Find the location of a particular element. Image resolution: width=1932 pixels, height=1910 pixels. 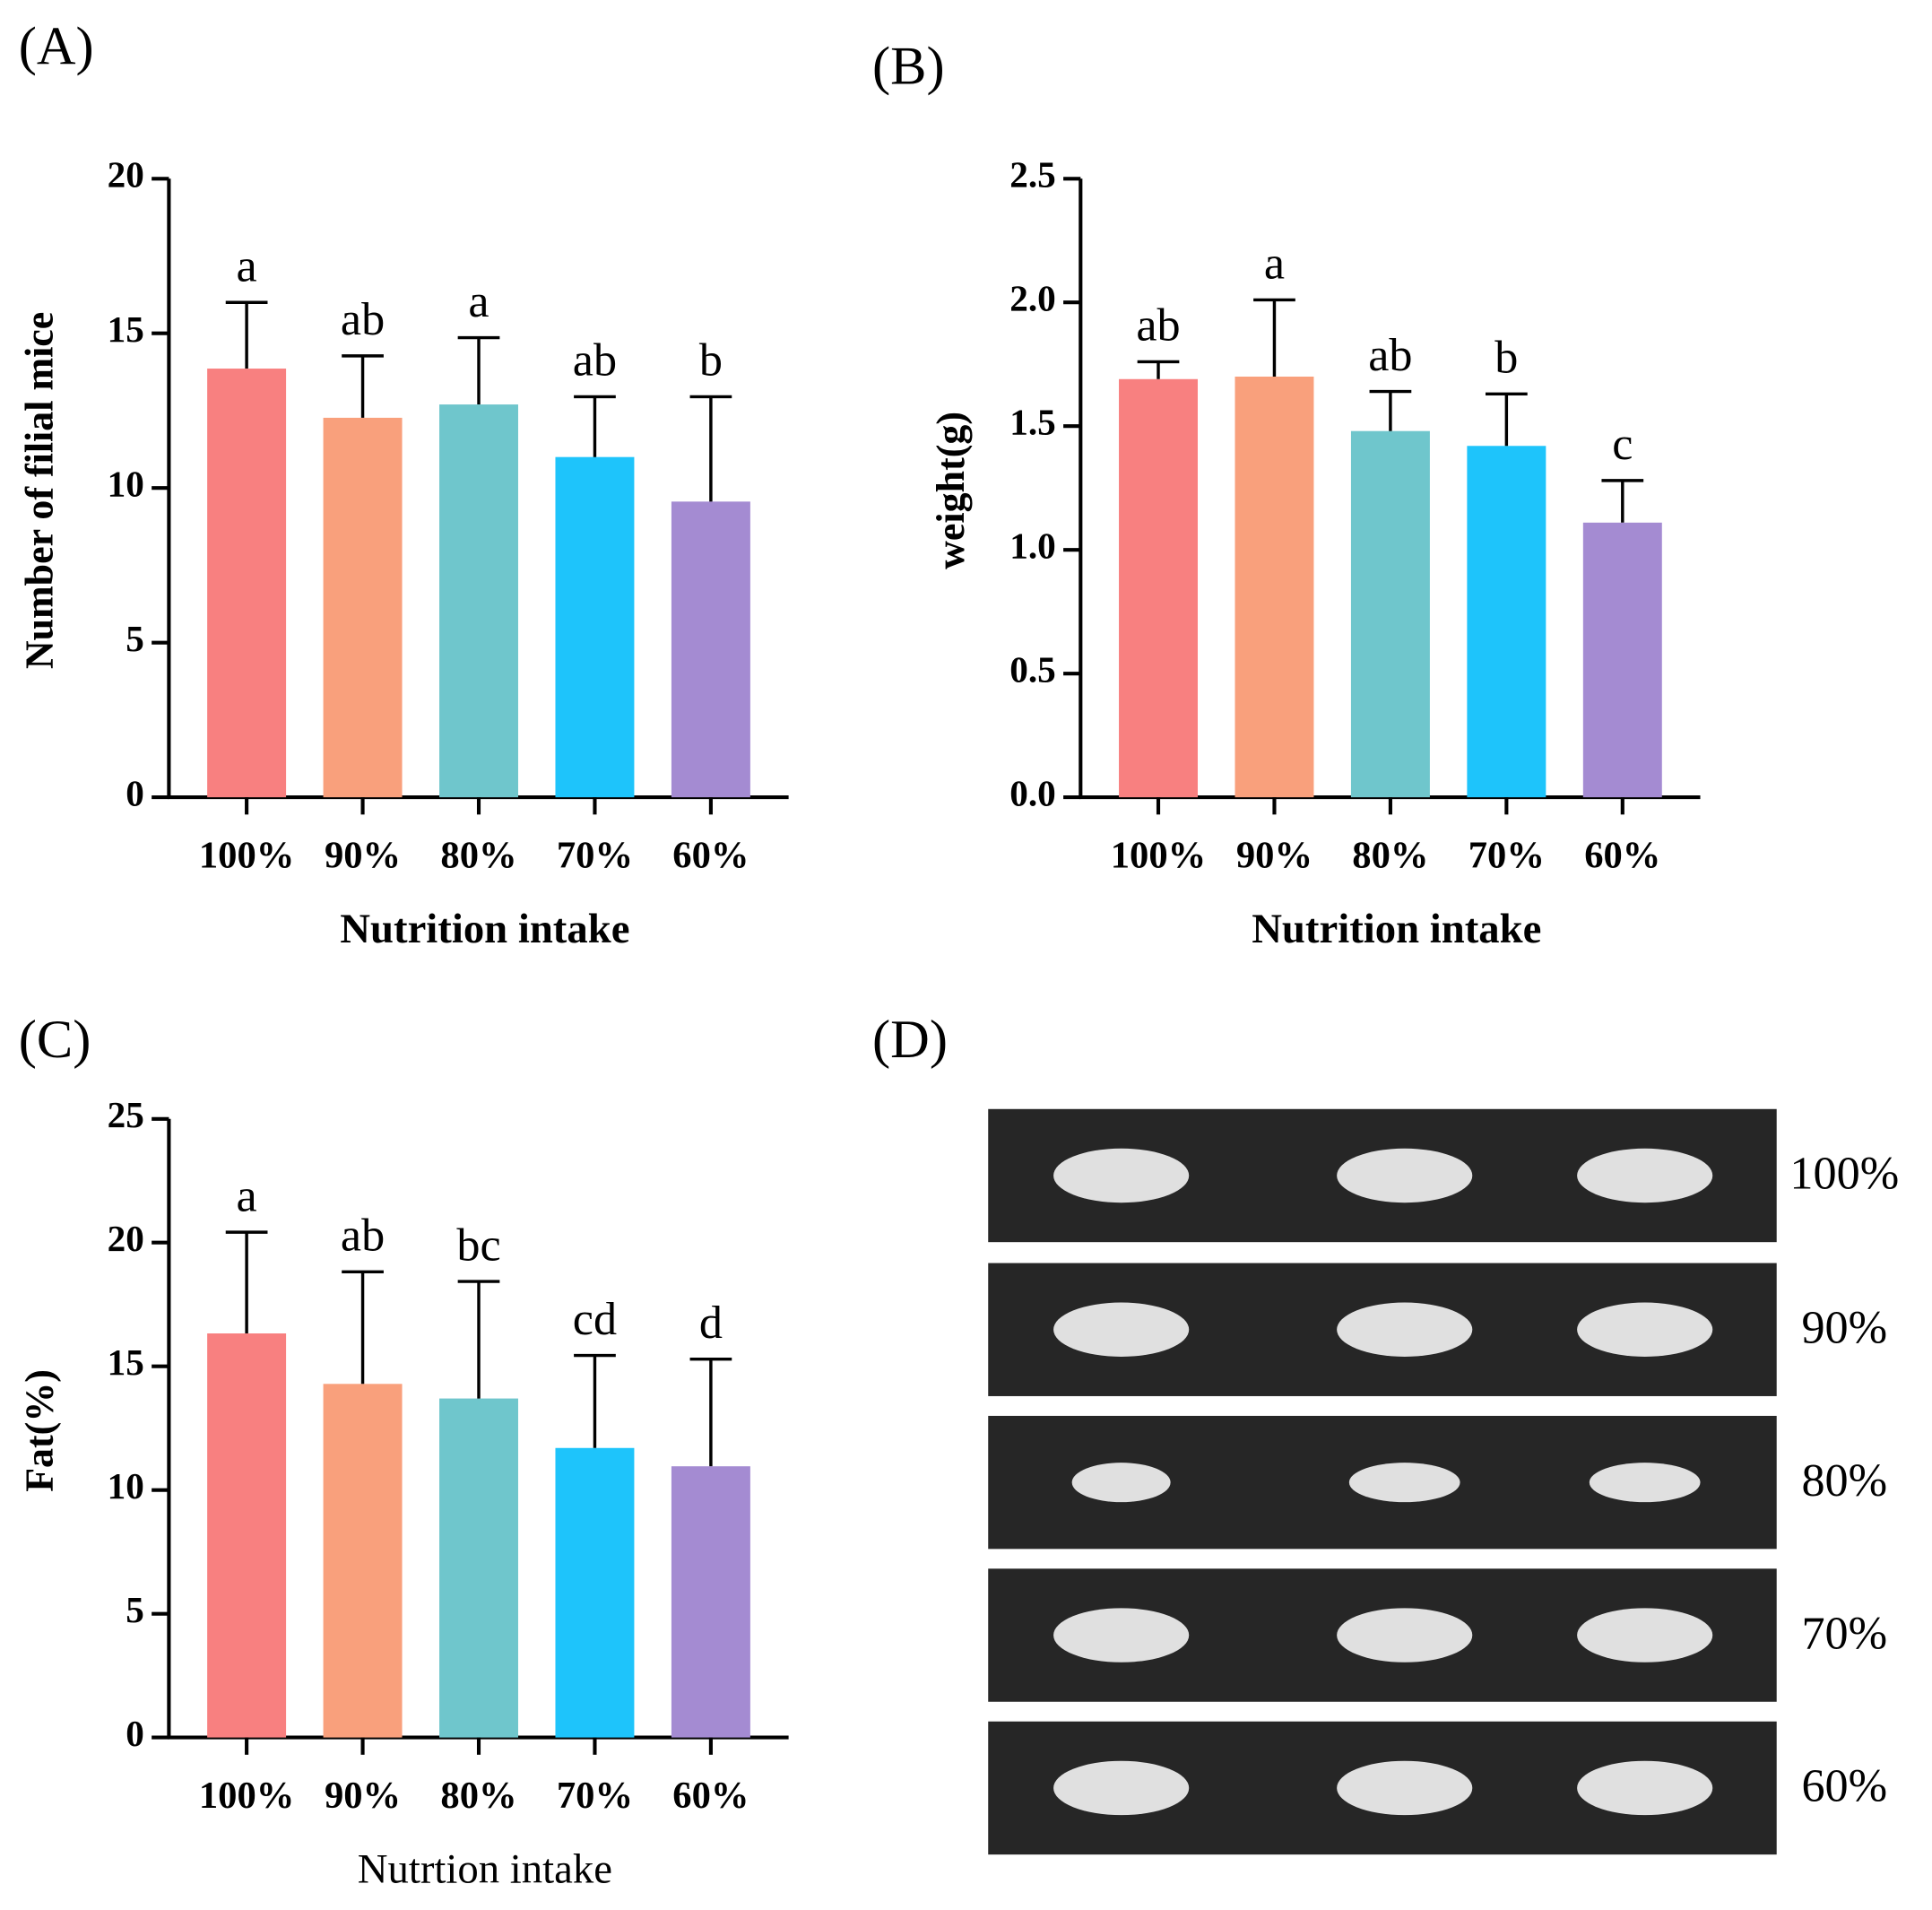

panel-label: (A) is located at coordinates (56, 47).